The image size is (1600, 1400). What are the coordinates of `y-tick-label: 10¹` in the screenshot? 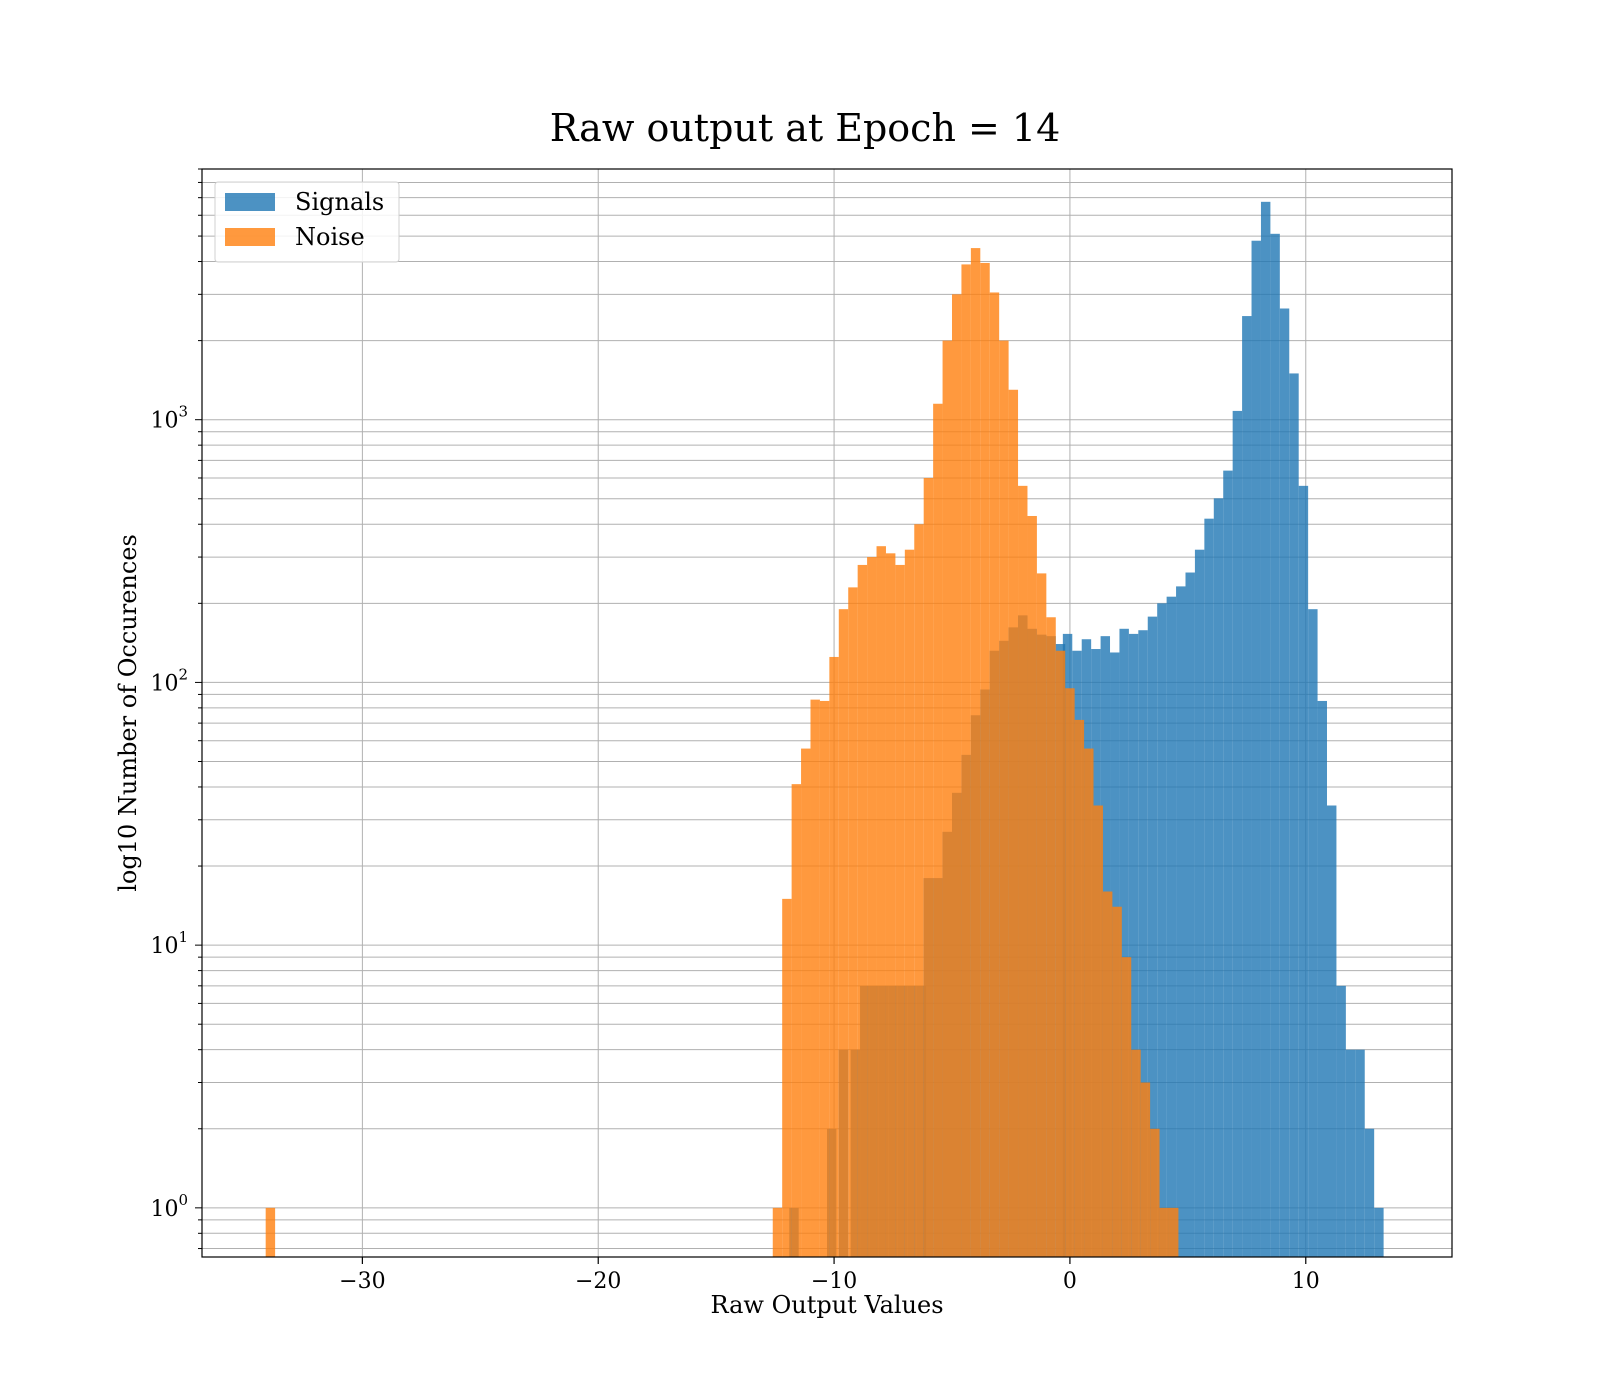 It's located at (169, 943).